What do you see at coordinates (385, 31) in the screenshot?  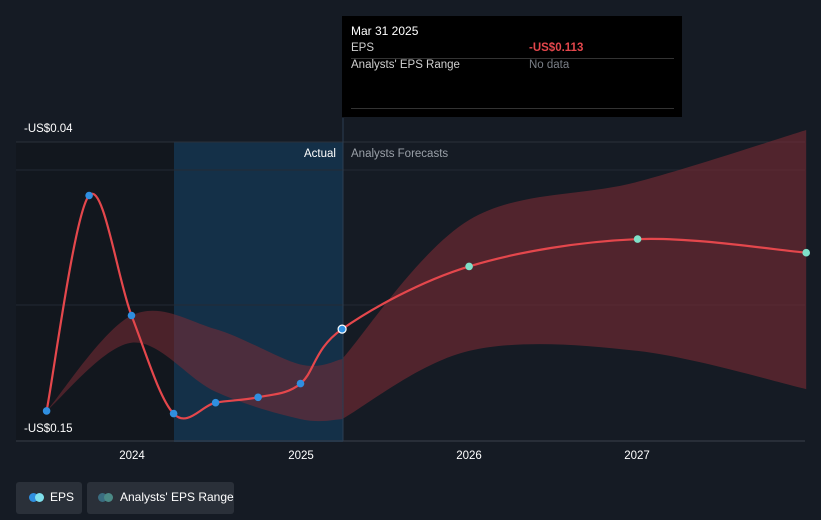 I see `tooltip-date: Mar 31 2025` at bounding box center [385, 31].